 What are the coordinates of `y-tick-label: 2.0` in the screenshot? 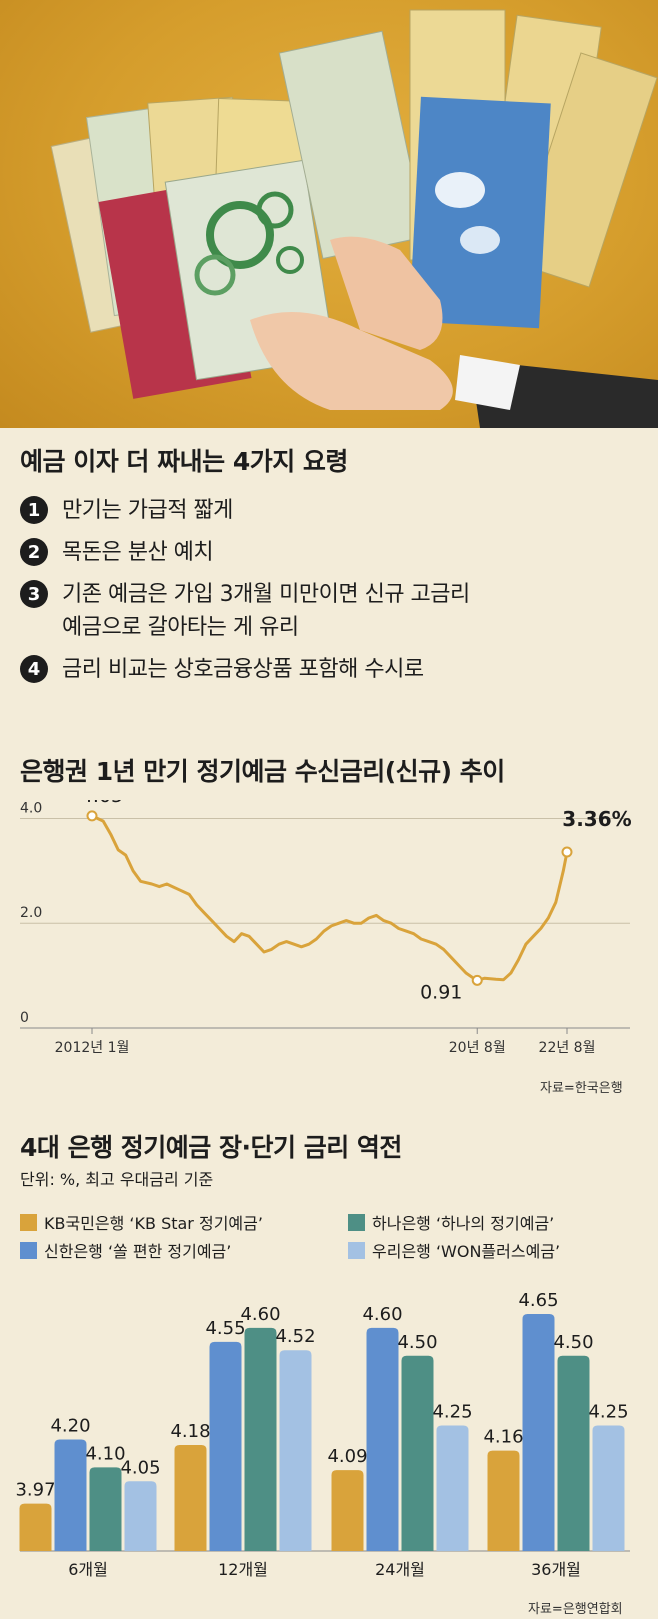 It's located at (31, 913).